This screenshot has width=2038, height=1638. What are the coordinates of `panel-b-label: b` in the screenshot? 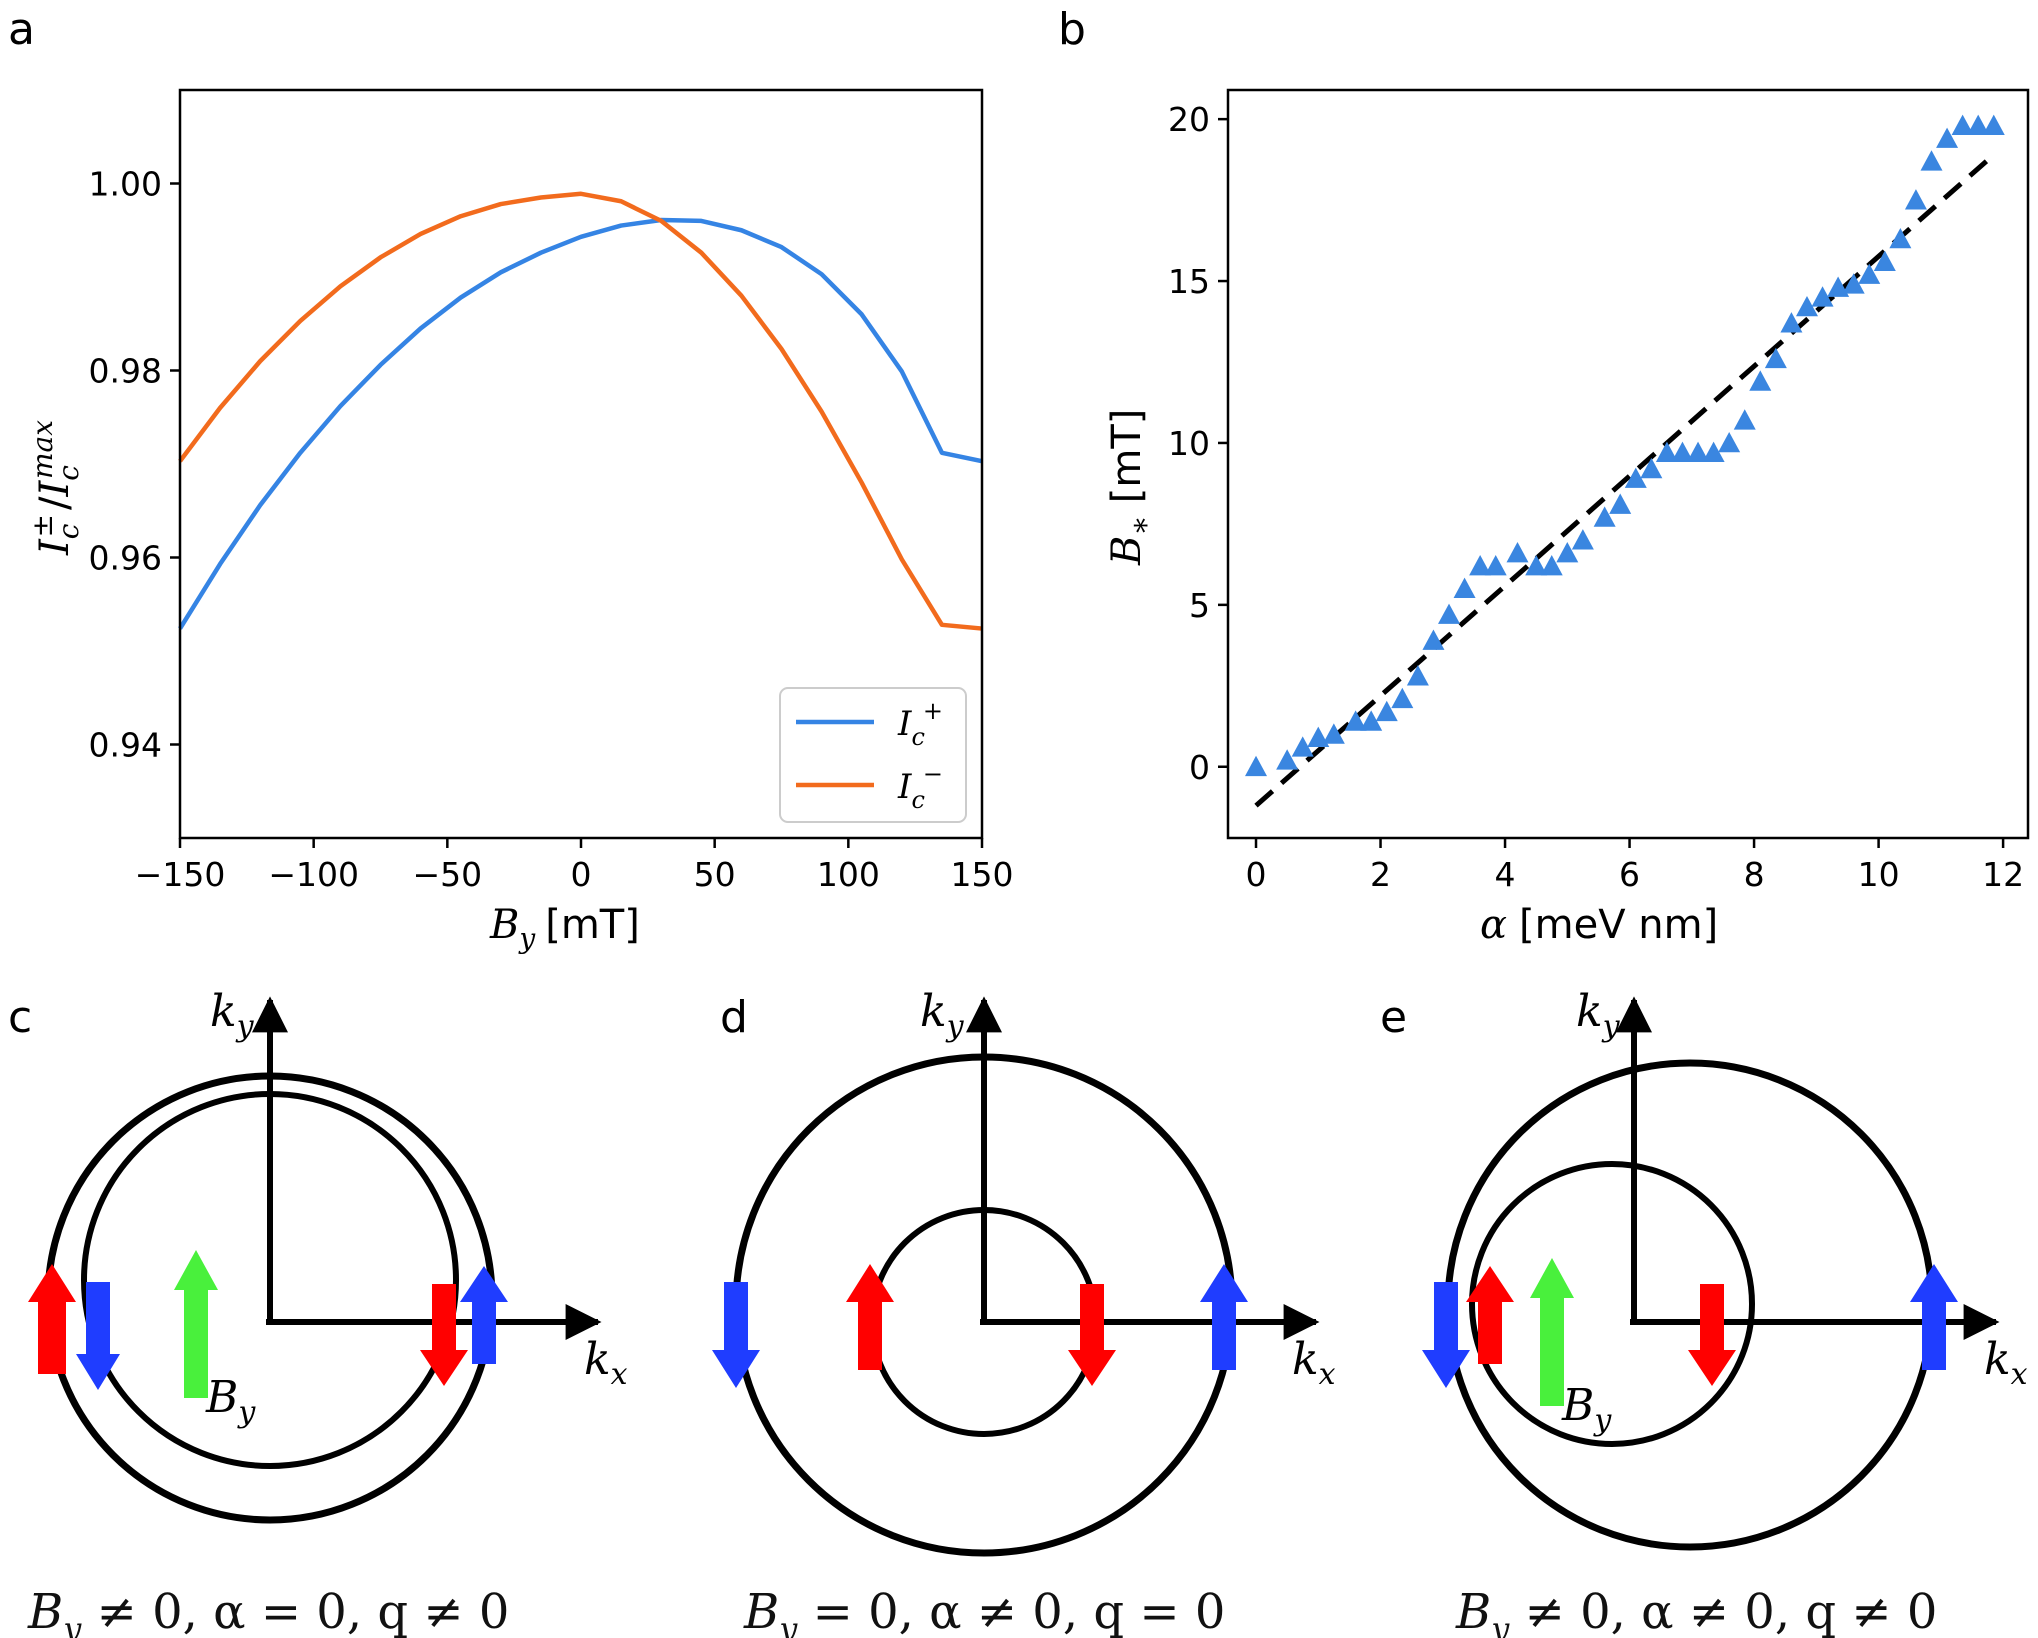 It's located at (1072, 29).